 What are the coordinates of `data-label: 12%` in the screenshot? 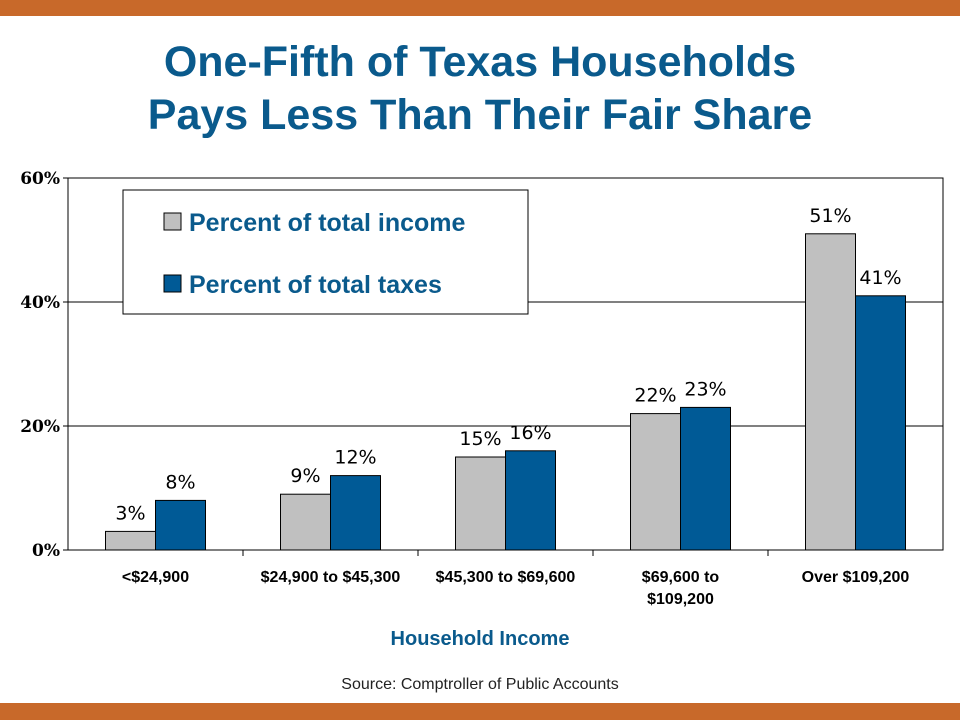 It's located at (355, 458).